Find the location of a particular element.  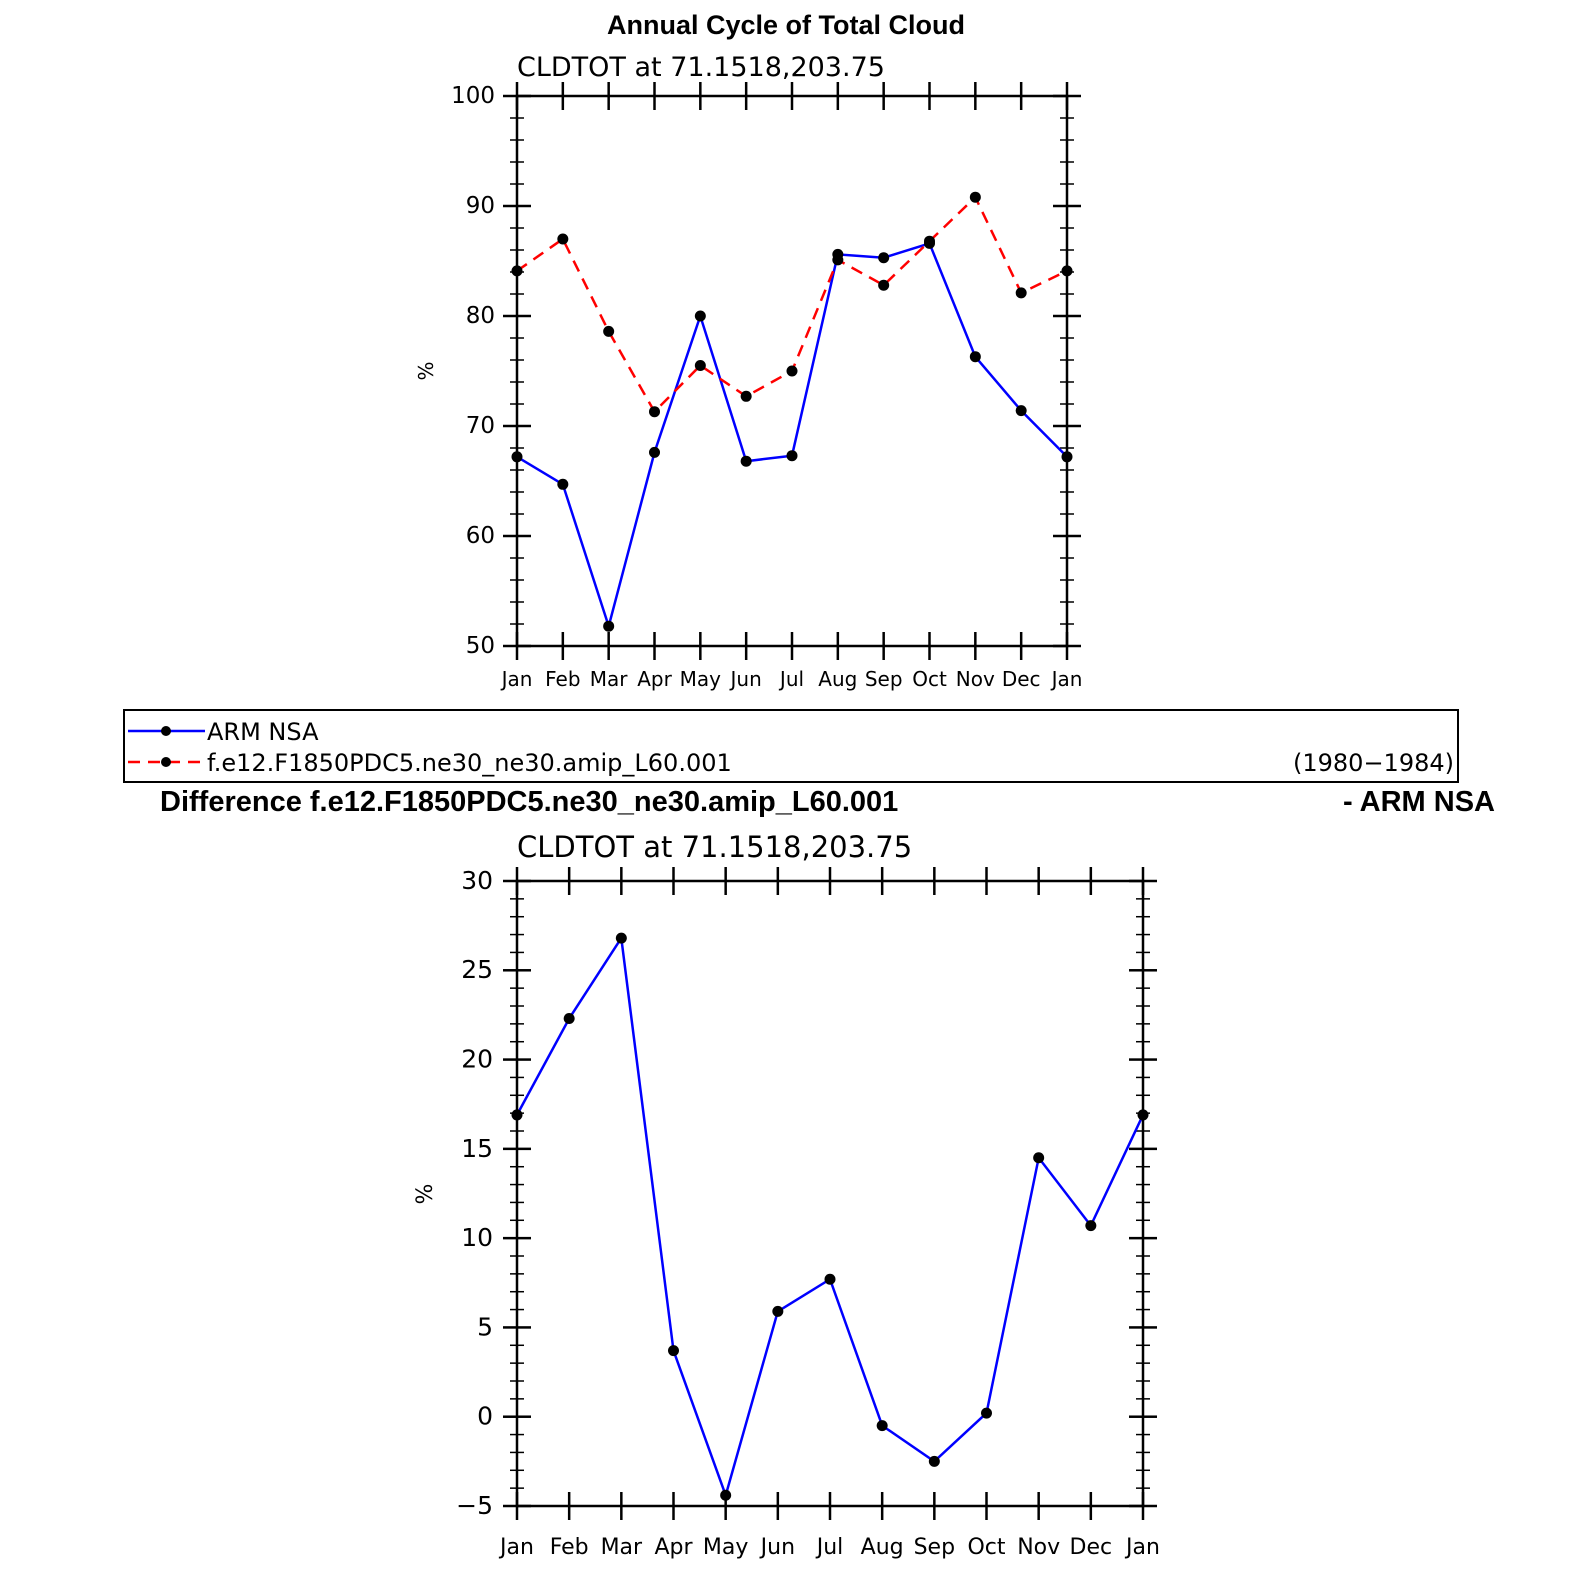

top-chart-subtitle: CLDTOT at 71.1518,203.75 is located at coordinates (701, 67).